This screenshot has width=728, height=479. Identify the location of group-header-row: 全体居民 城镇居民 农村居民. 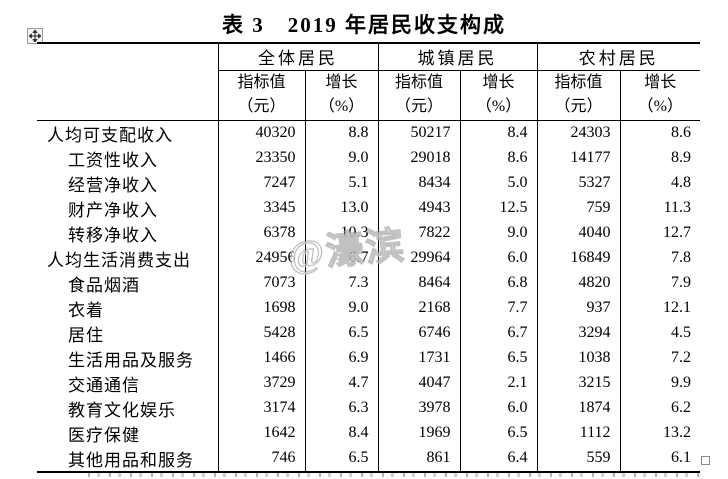
(368, 82).